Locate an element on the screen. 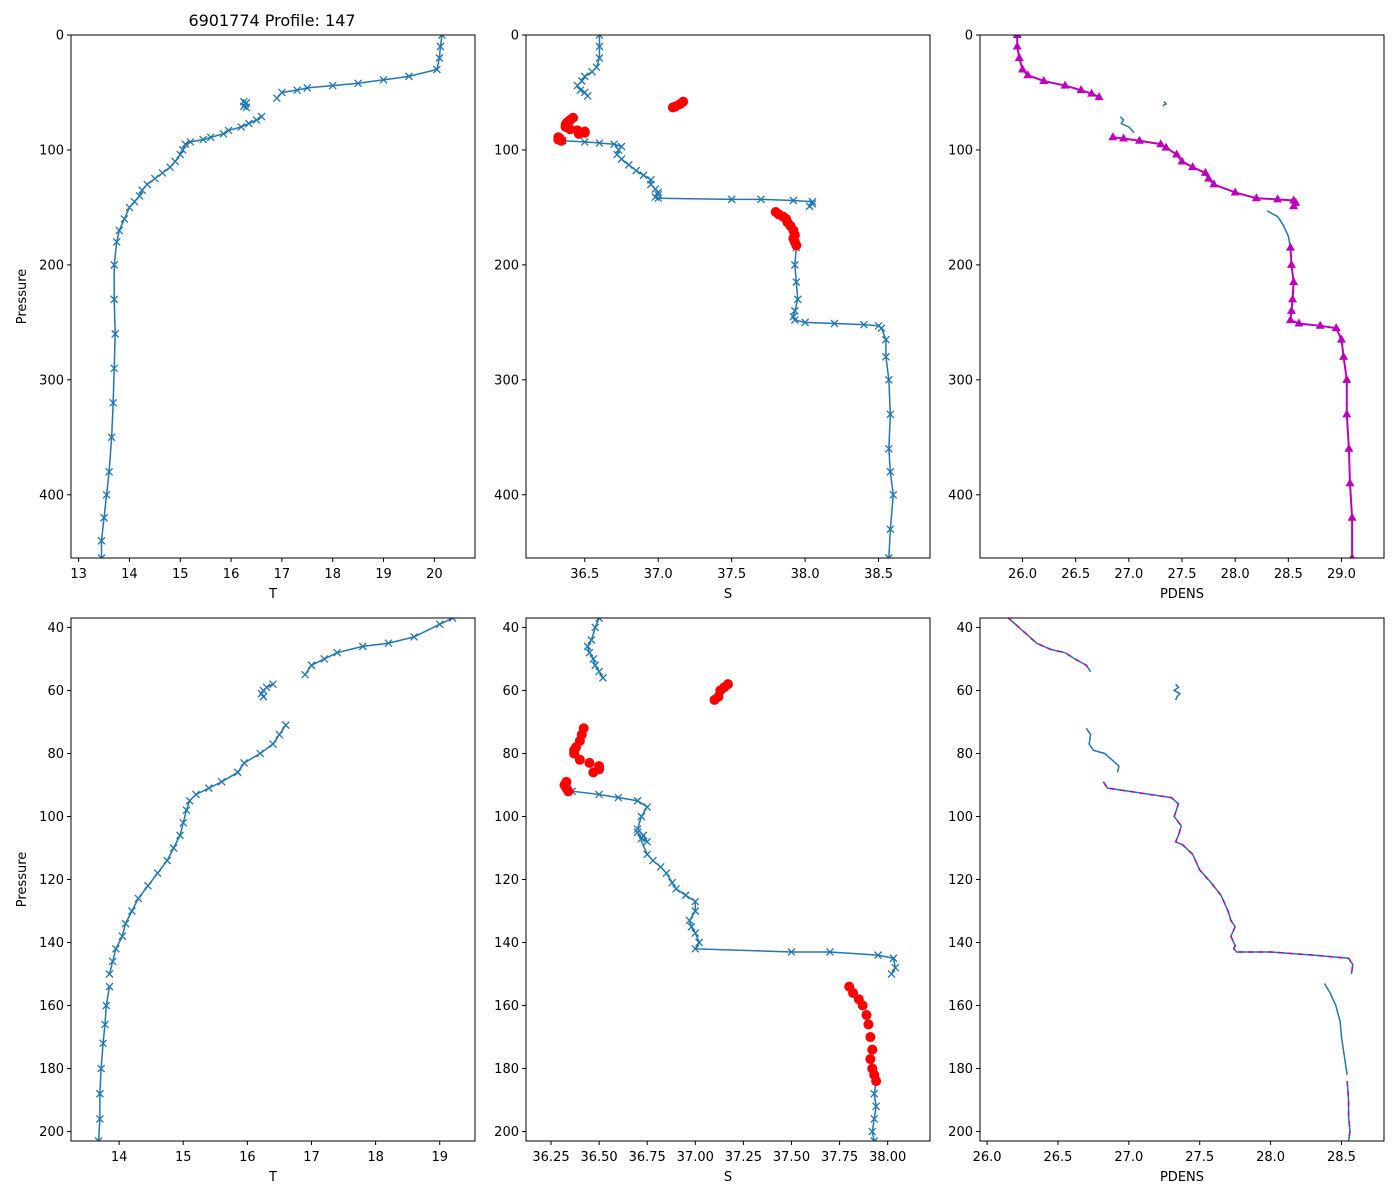 Image resolution: width=1400 pixels, height=1200 pixels. x-tick-label: 37.25 is located at coordinates (743, 1157).